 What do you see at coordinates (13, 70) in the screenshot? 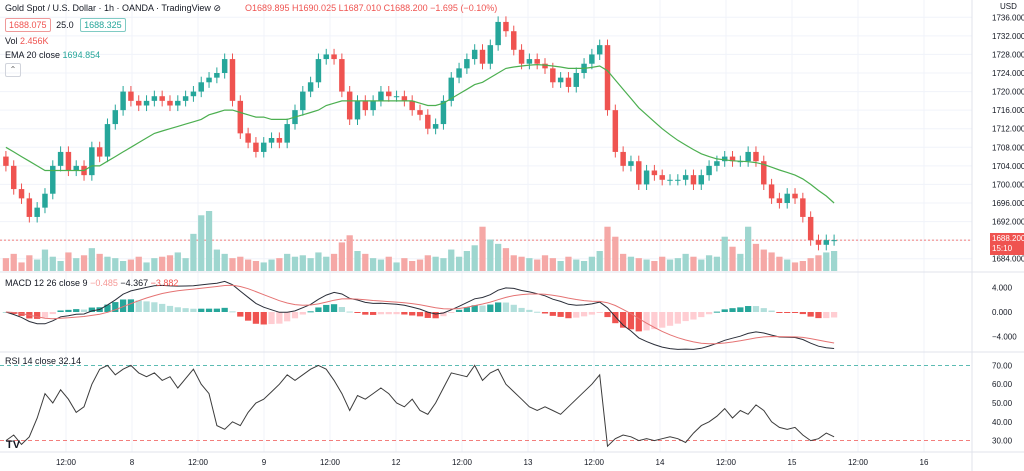
I see `collapse-legend-button: ⌃` at bounding box center [13, 70].